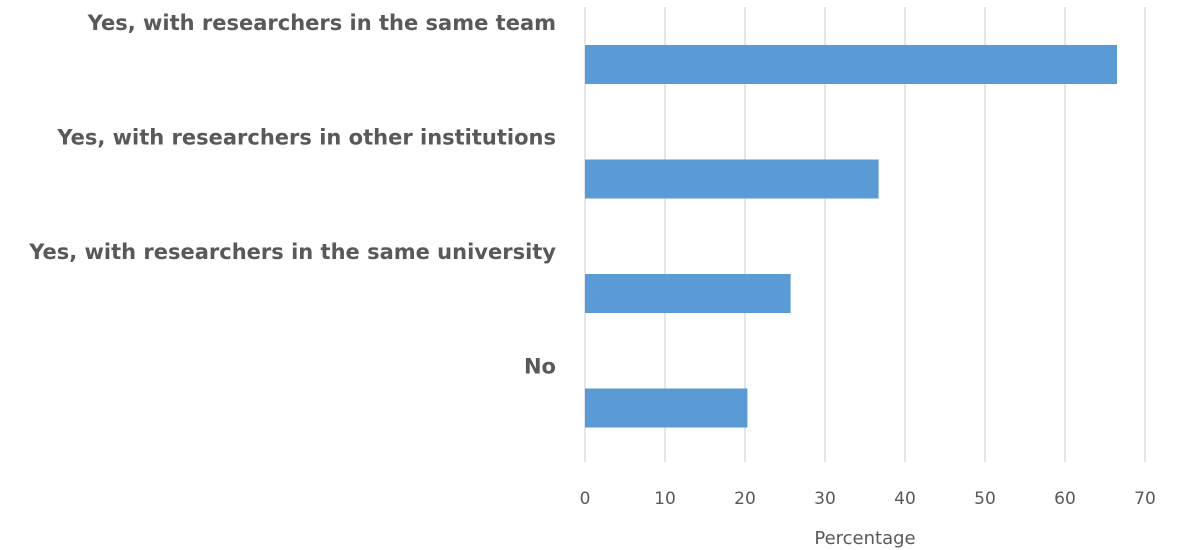 This screenshot has height=550, width=1179. I want to click on x-tick-label: 50, so click(985, 499).